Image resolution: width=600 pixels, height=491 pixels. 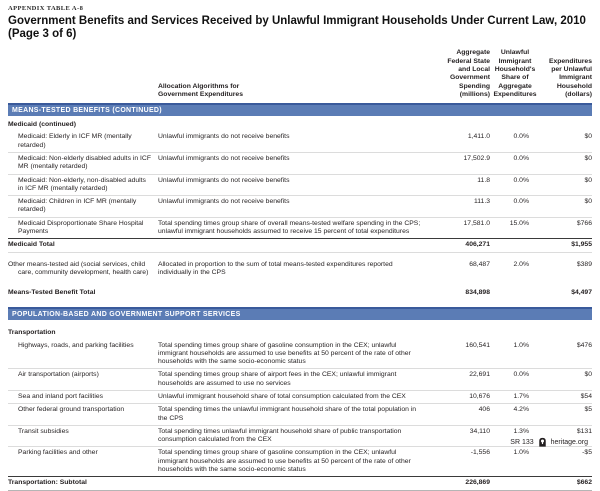 What do you see at coordinates (477, 345) in the screenshot?
I see `spending-cell: 160,541` at bounding box center [477, 345].